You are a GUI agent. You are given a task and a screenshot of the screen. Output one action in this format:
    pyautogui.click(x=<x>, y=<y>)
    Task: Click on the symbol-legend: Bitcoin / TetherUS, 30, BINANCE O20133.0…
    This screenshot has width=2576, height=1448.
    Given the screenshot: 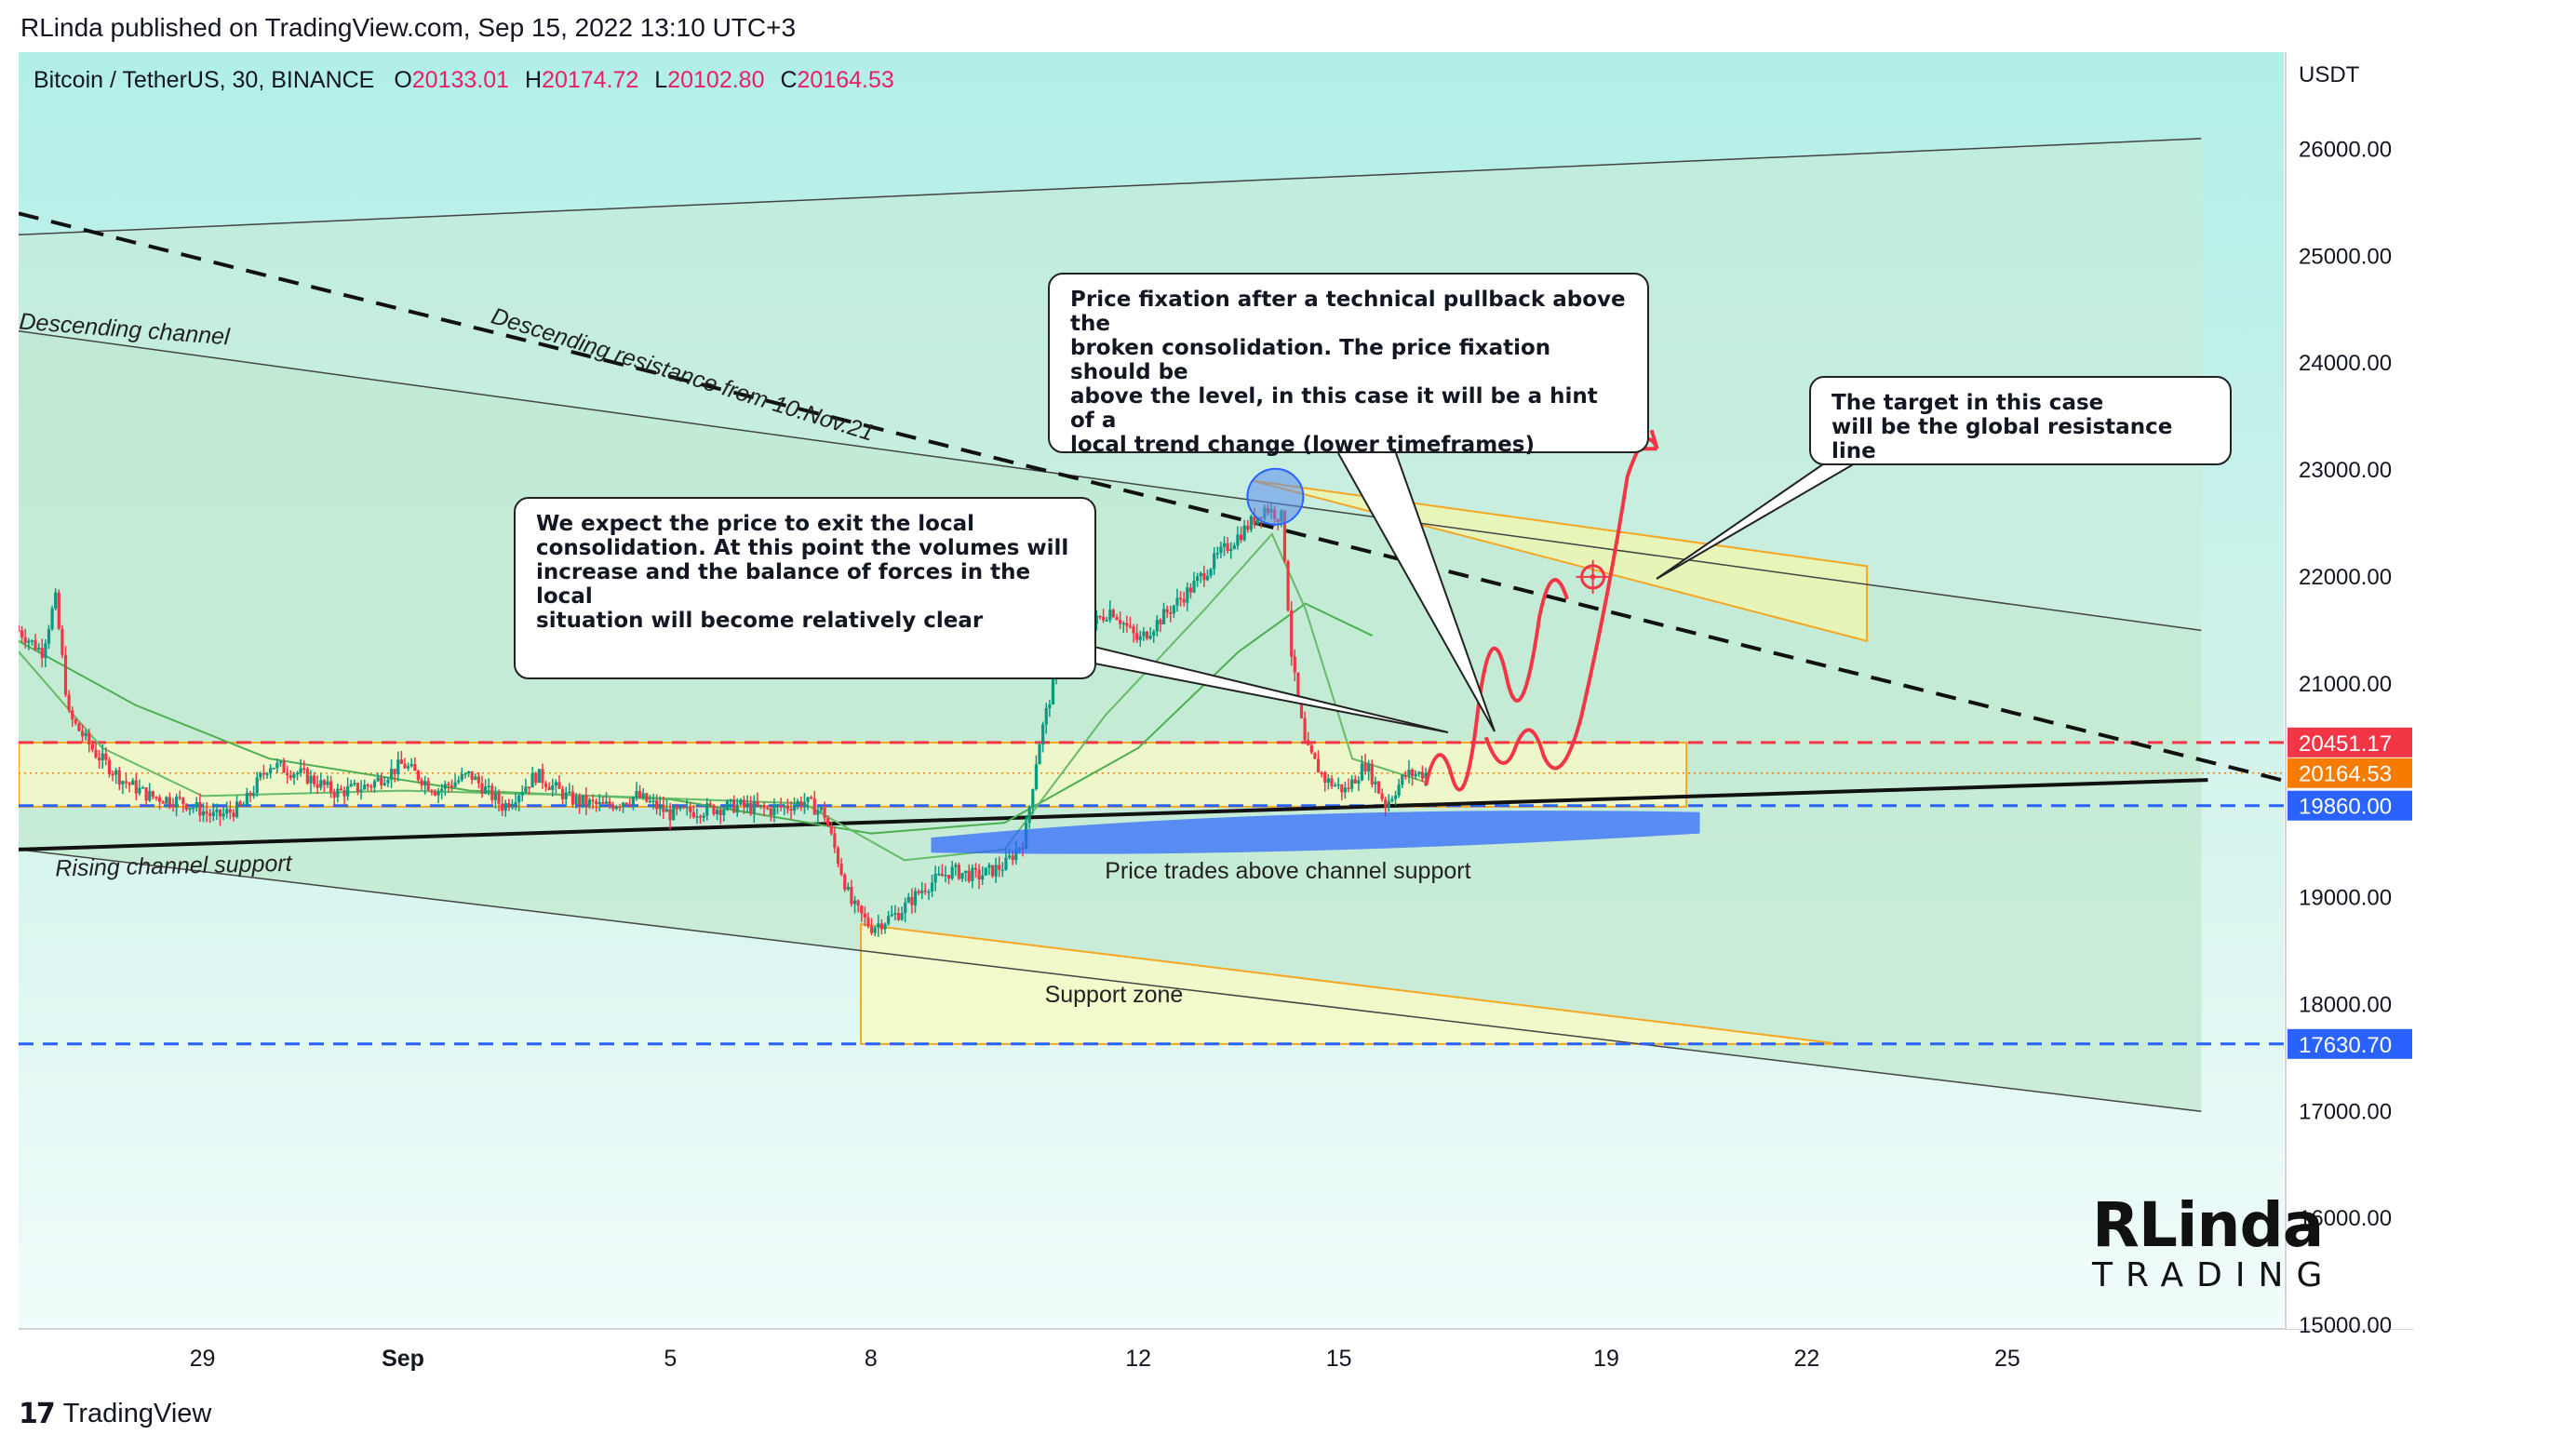 What is the action you would take?
    pyautogui.click(x=464, y=80)
    